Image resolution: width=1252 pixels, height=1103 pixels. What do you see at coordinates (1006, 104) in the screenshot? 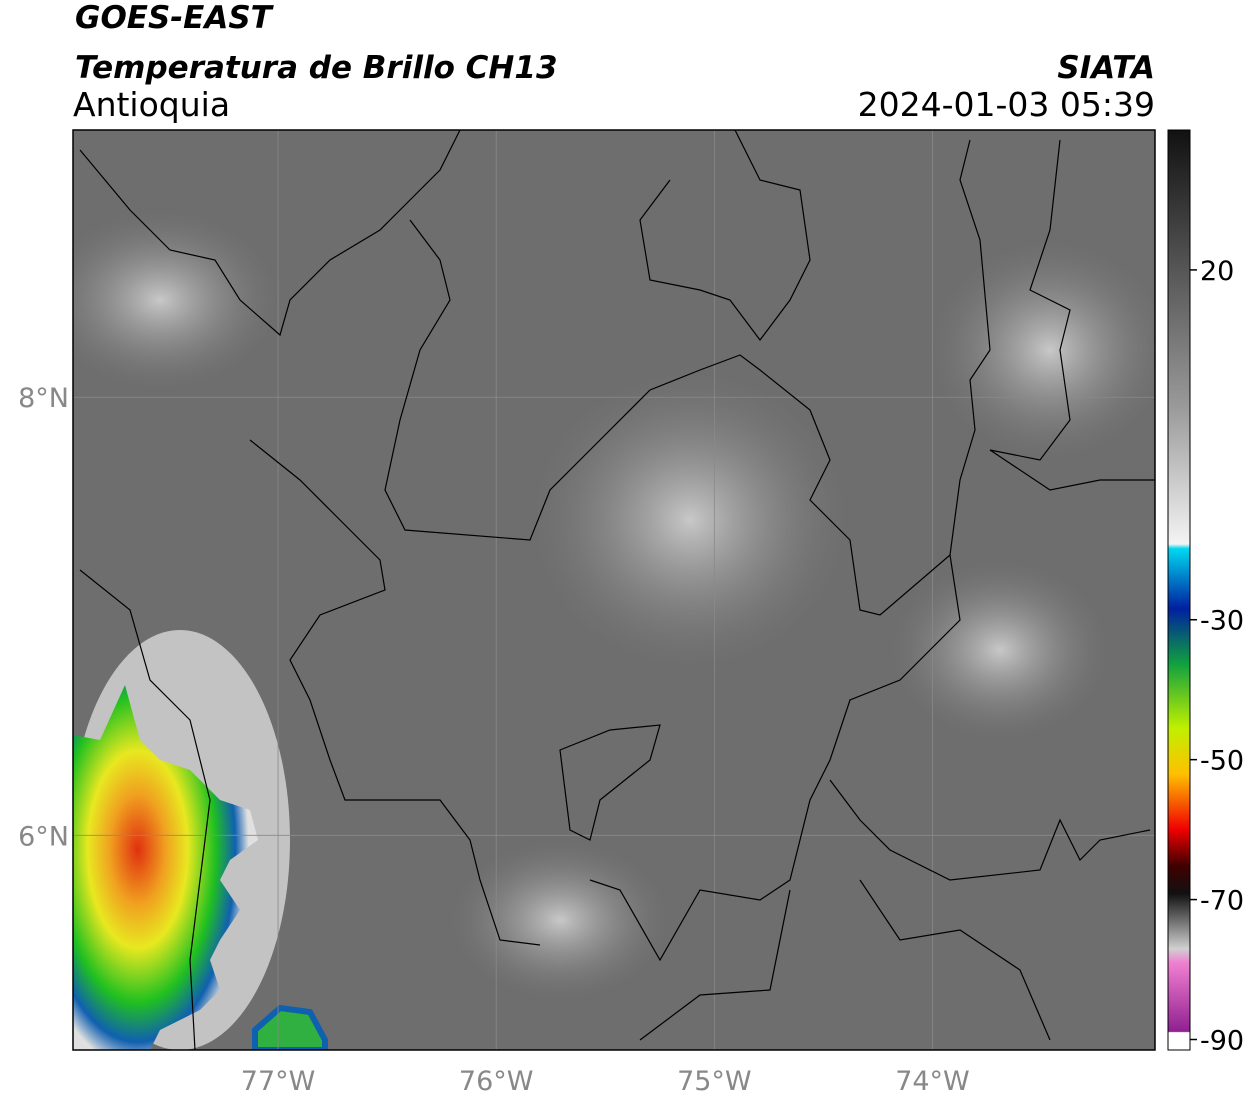
I see `timestamp: 2024-01-03 05:39` at bounding box center [1006, 104].